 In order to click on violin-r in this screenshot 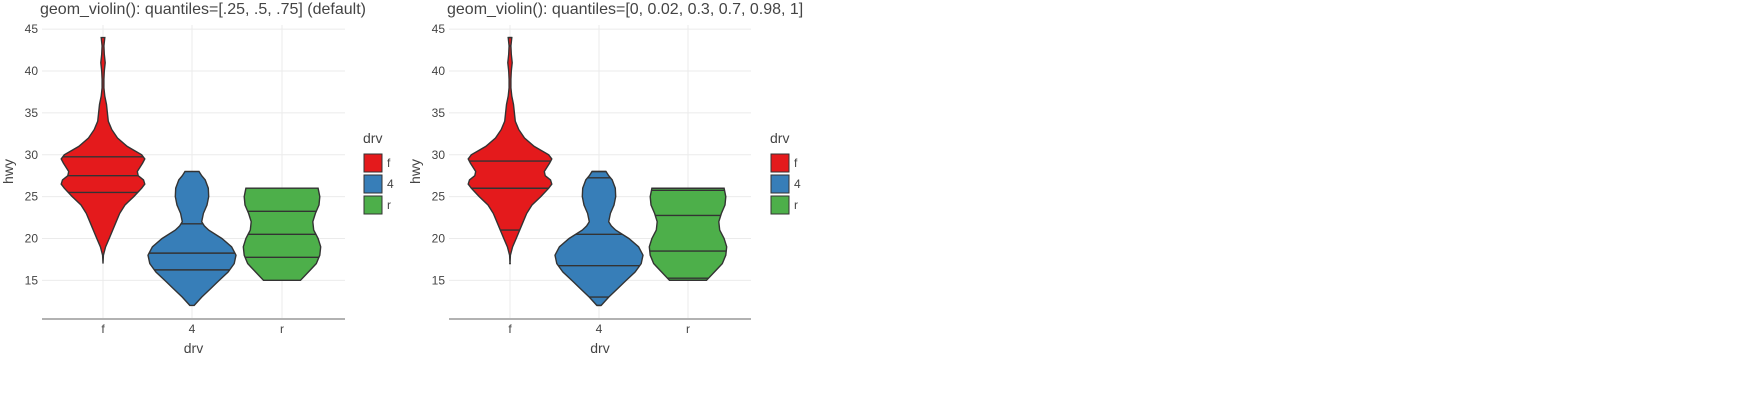, I will do `click(688, 234)`.